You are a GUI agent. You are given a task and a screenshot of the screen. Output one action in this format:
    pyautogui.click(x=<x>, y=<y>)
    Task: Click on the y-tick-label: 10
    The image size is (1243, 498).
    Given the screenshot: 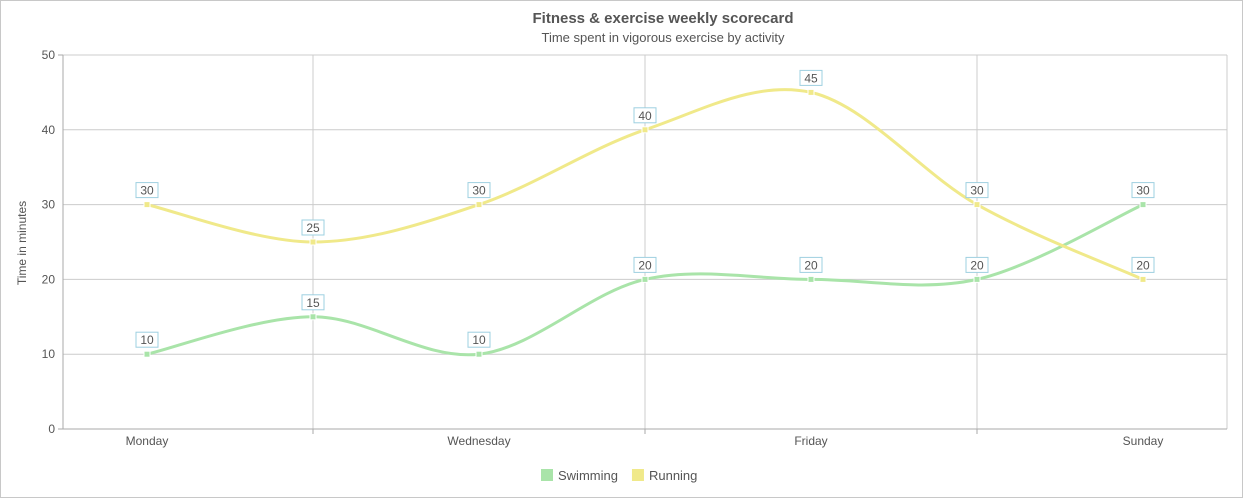 What is the action you would take?
    pyautogui.click(x=49, y=354)
    